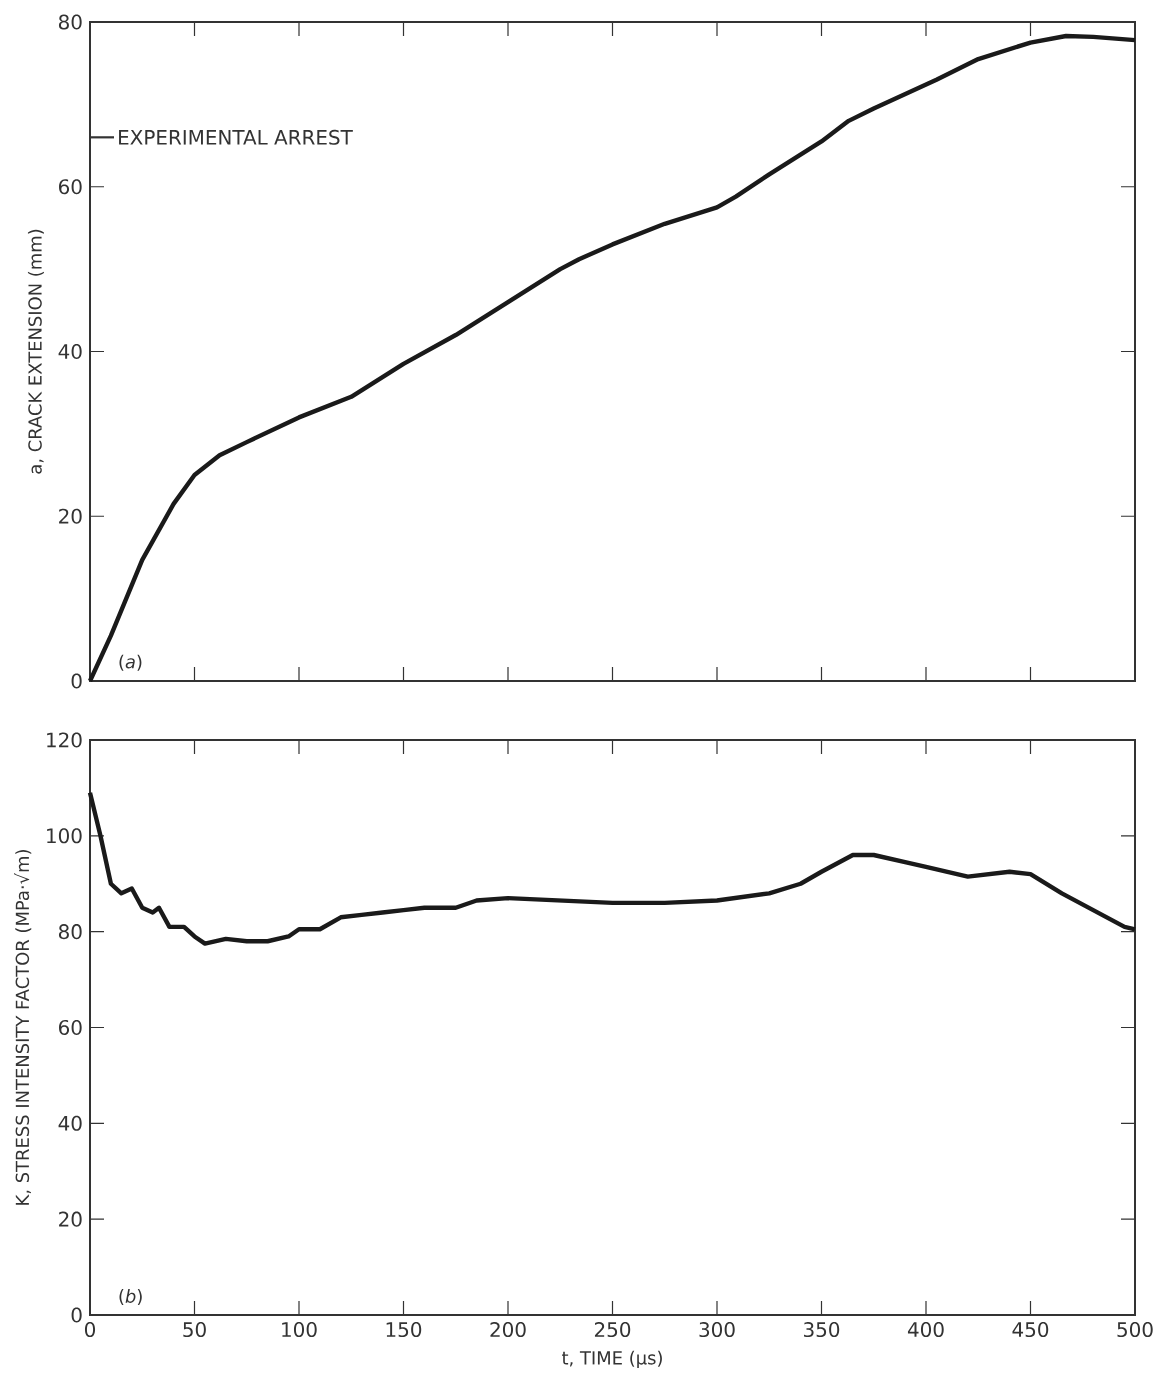 This screenshot has height=1386, width=1161. Describe the element at coordinates (64, 836) in the screenshot. I see `y-tick-label: 100` at that location.